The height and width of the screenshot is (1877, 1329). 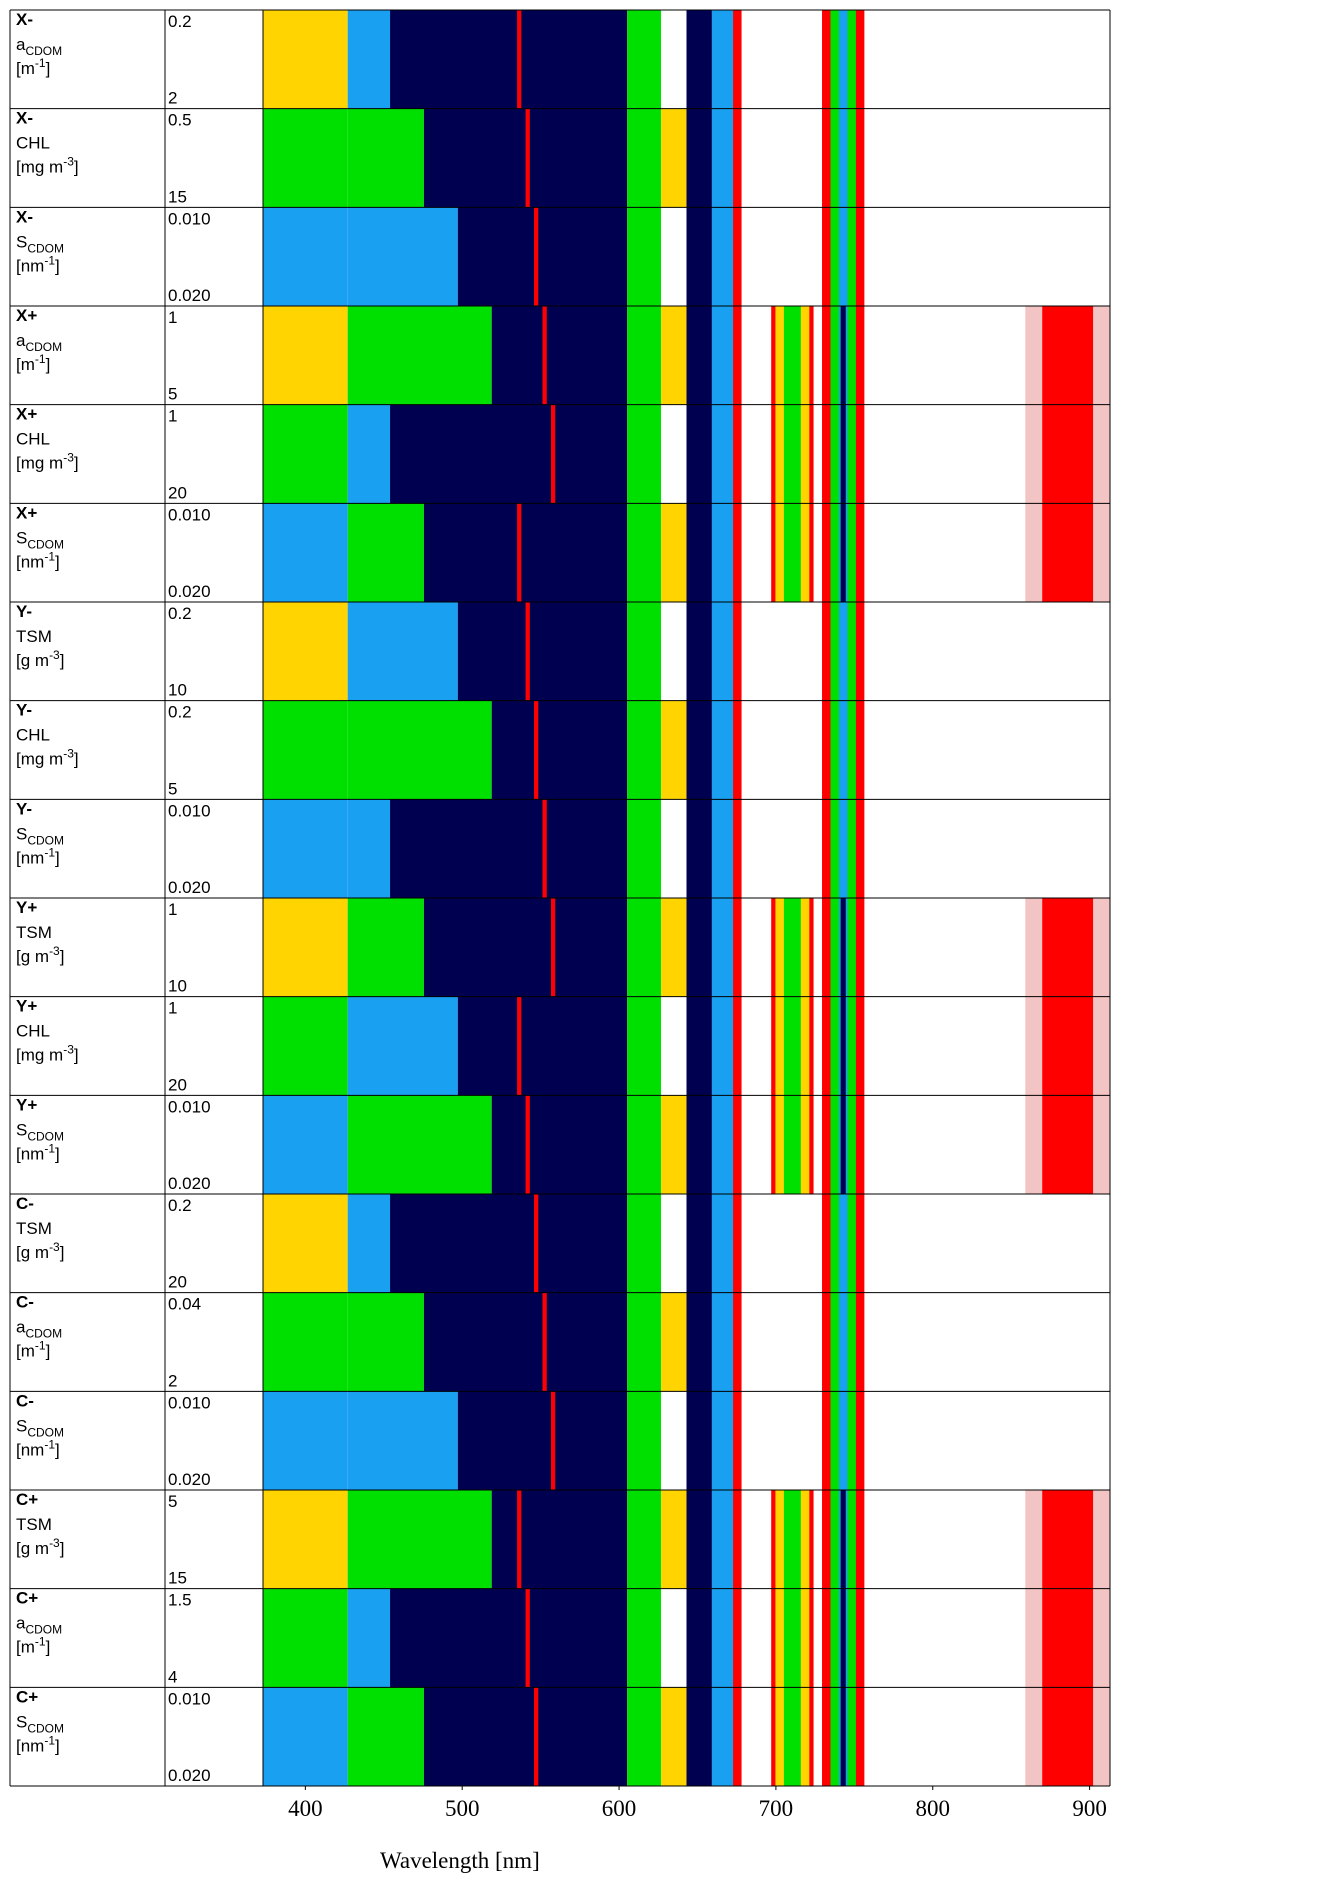 What do you see at coordinates (1089, 1808) in the screenshot?
I see `x-tick-label: 900` at bounding box center [1089, 1808].